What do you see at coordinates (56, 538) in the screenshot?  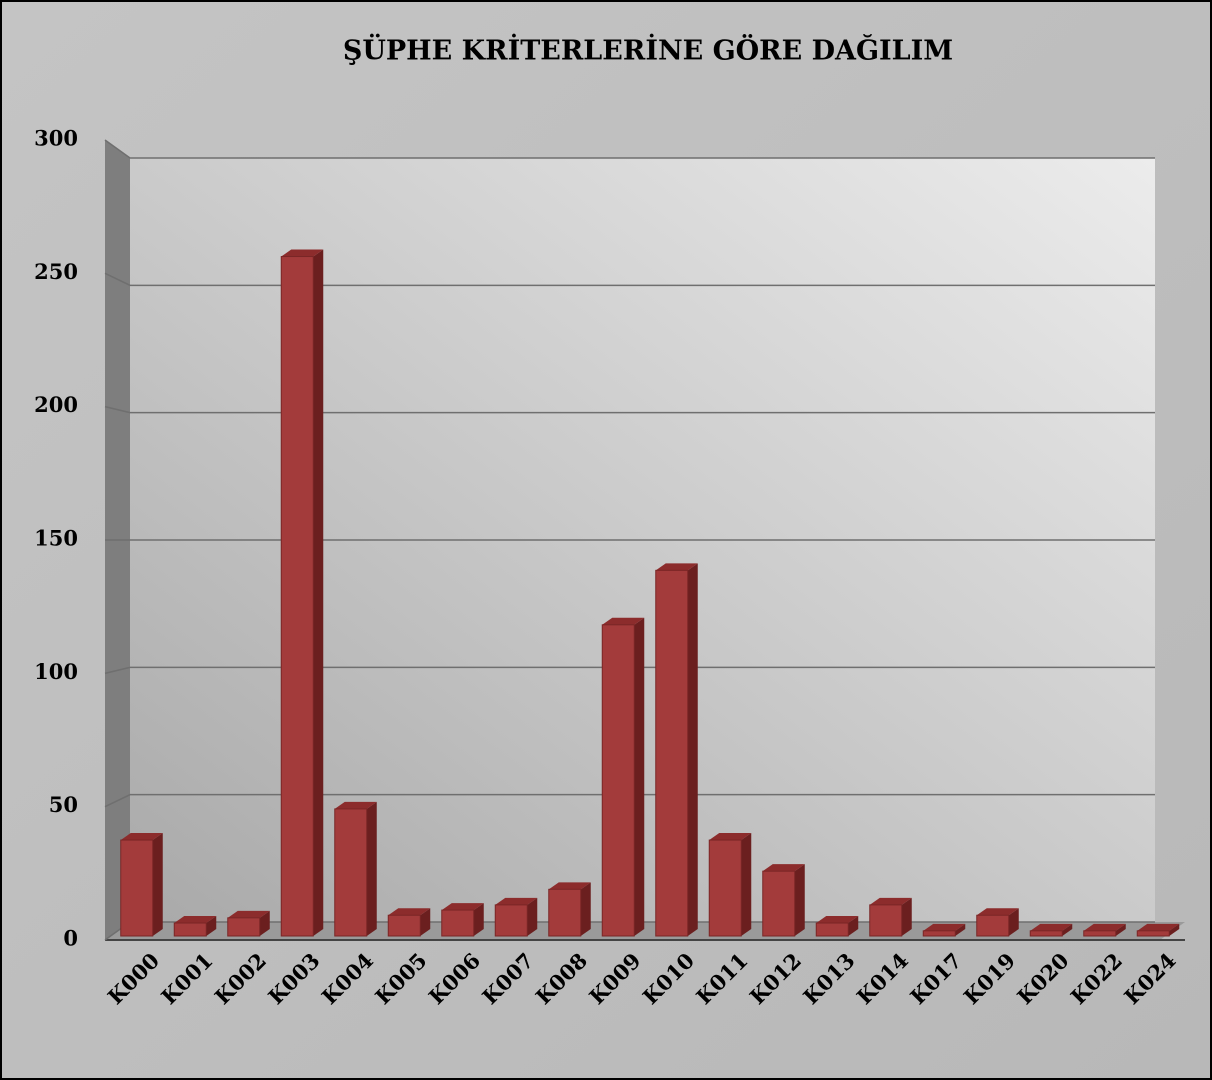 I see `y-tick-label: 150` at bounding box center [56, 538].